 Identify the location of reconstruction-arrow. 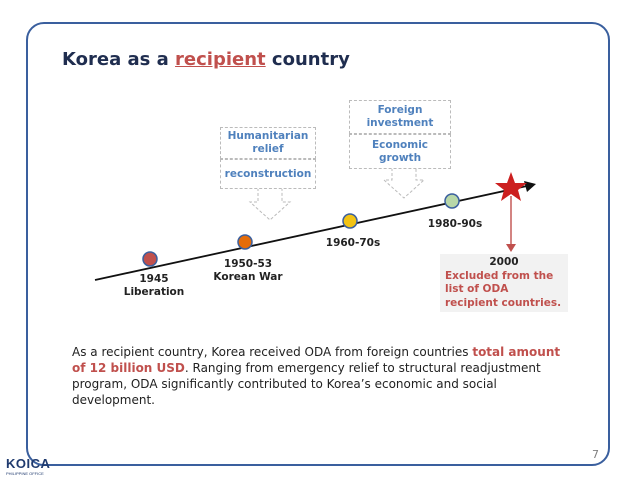
(270, 204).